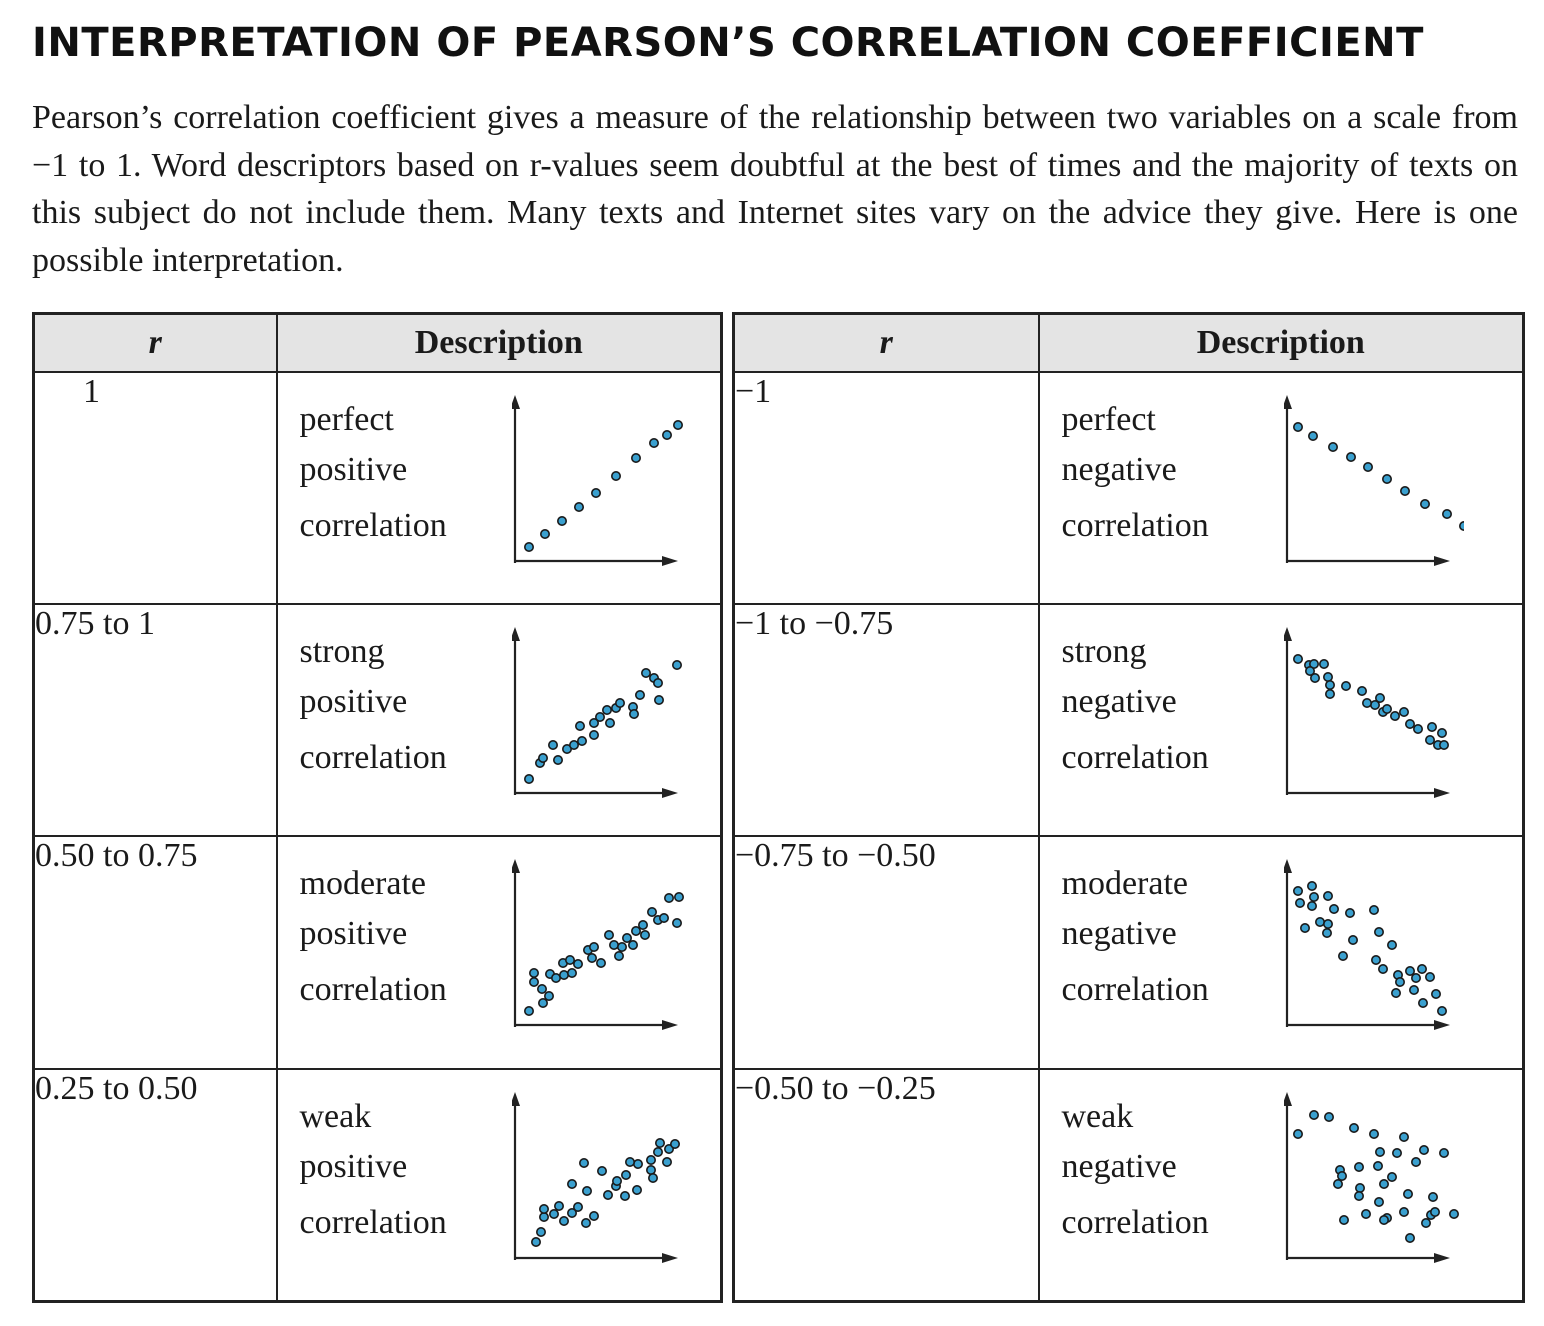 The image size is (1544, 1326). Describe the element at coordinates (1281, 488) in the screenshot. I see `description-cell: perfect negative correlation` at that location.